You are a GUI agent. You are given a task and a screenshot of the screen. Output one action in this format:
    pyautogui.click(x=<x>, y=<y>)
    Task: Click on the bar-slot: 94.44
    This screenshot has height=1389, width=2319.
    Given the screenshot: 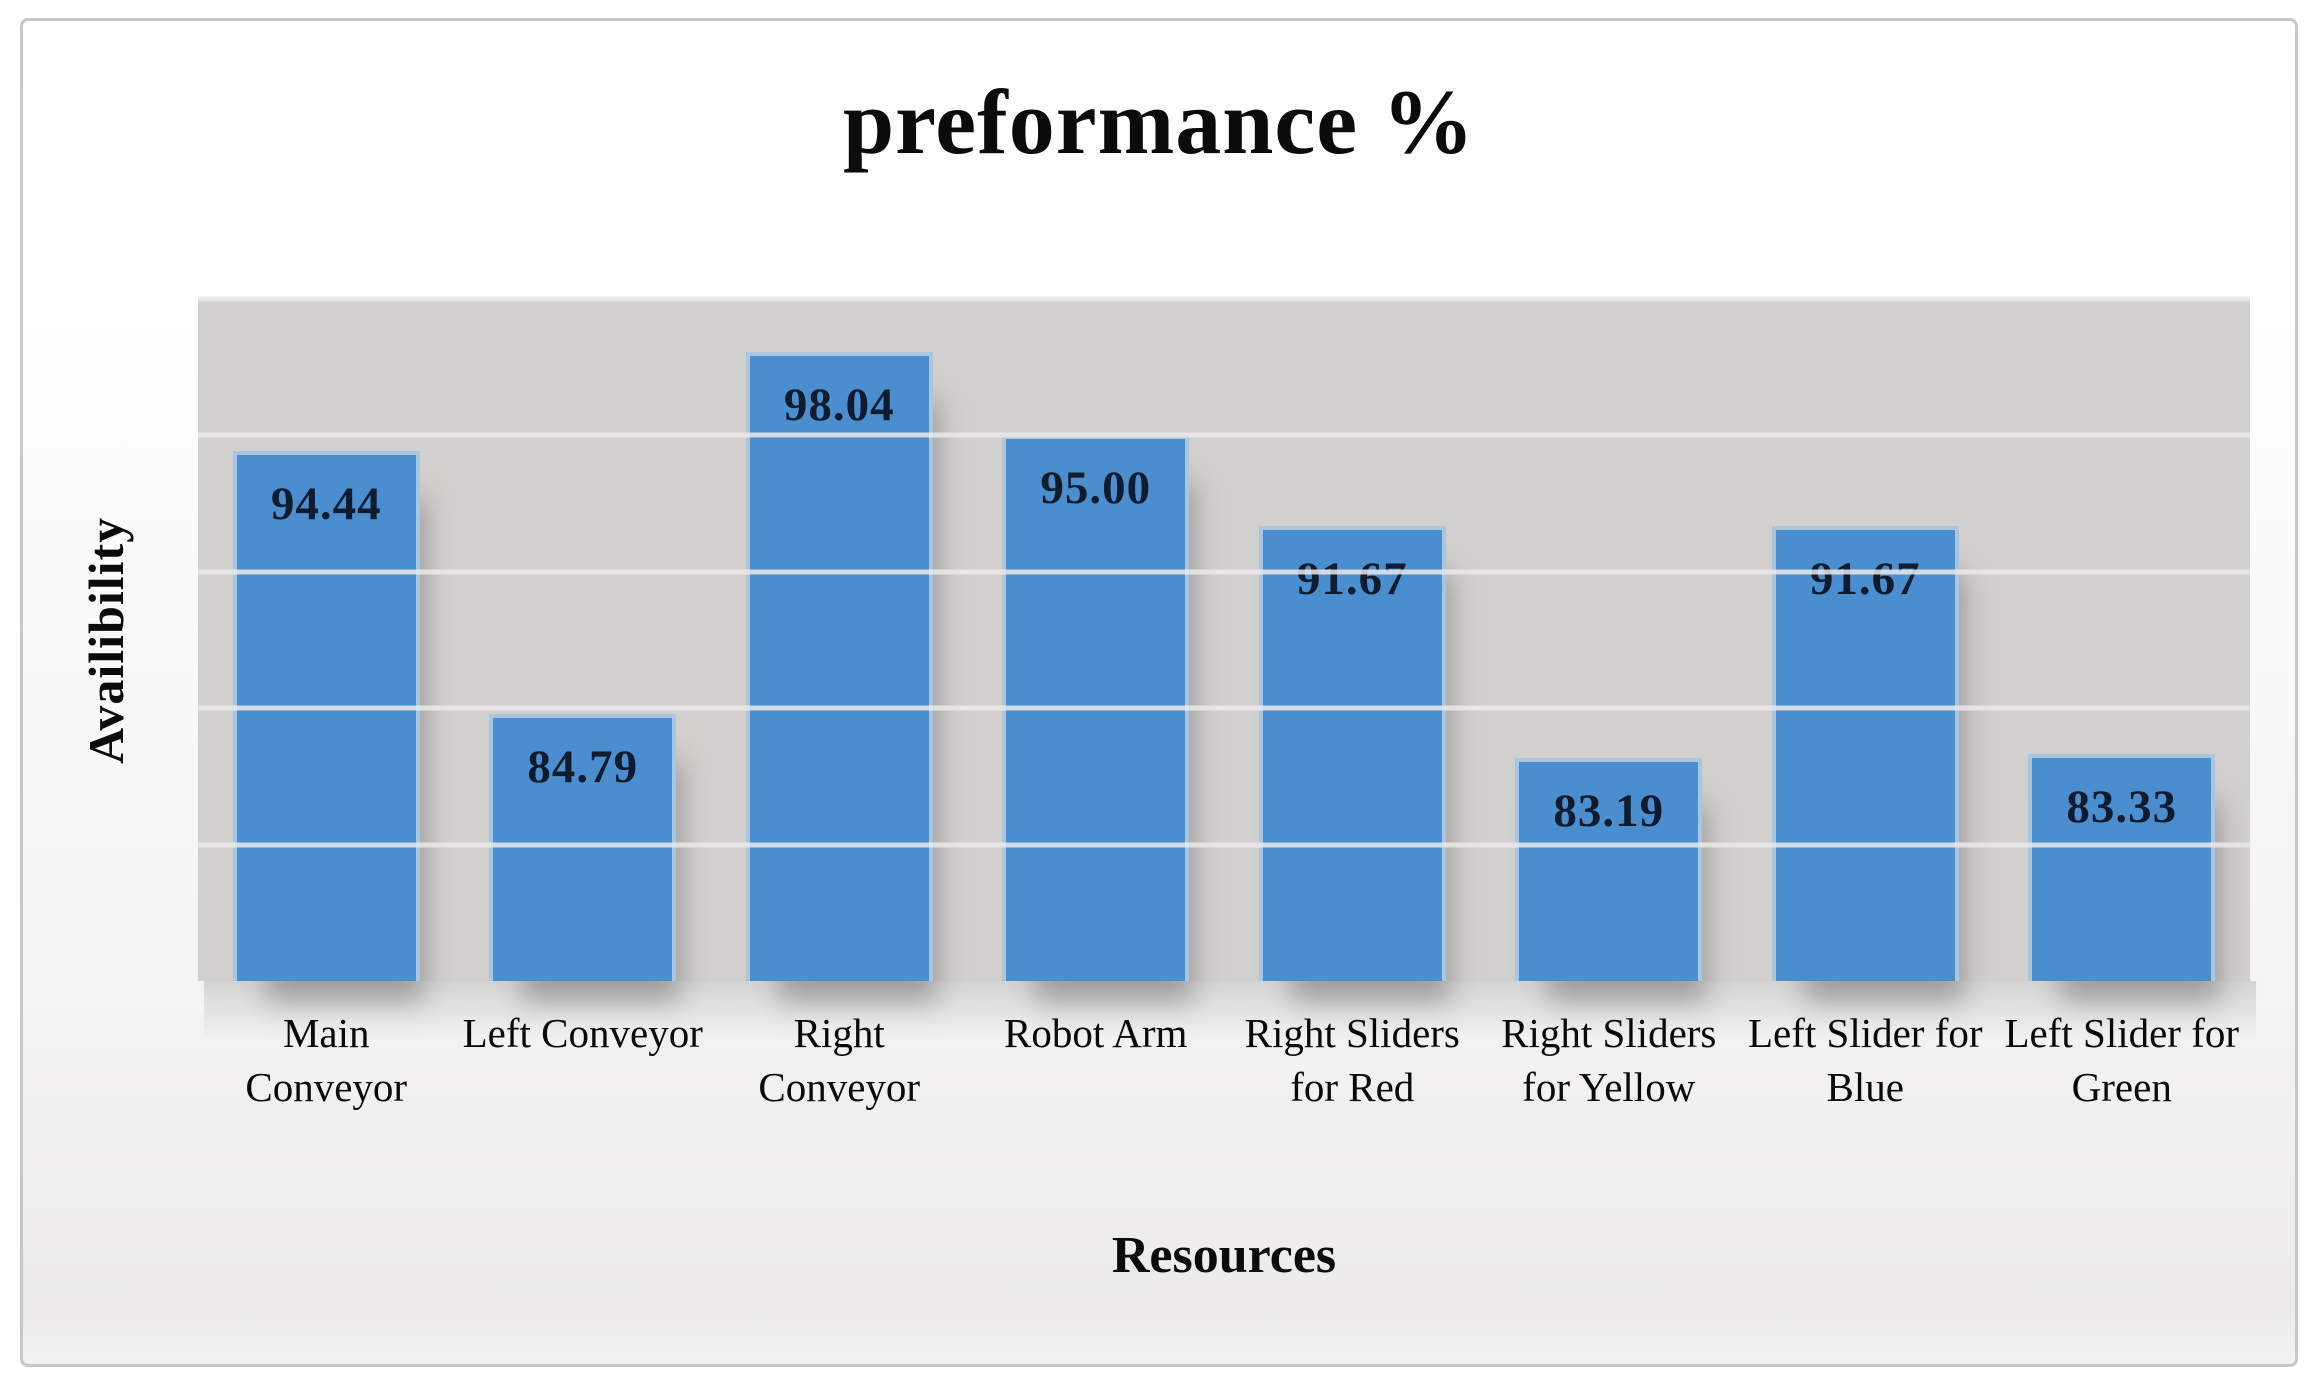 What is the action you would take?
    pyautogui.click(x=326, y=640)
    